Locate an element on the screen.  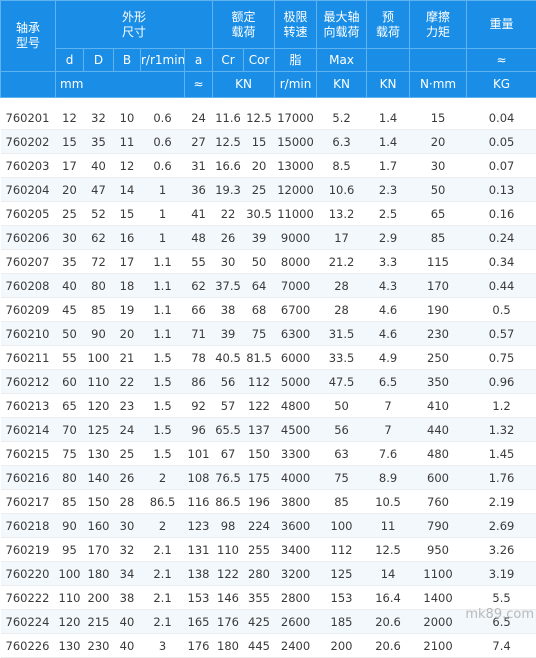
table-cell: 190 is located at coordinates (438, 310).